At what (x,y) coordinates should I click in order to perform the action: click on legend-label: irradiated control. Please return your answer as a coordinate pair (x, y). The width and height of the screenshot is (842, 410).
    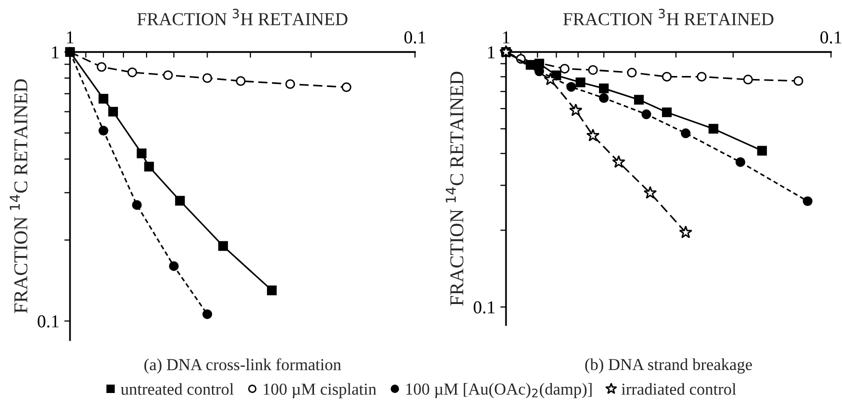
    Looking at the image, I should click on (679, 389).